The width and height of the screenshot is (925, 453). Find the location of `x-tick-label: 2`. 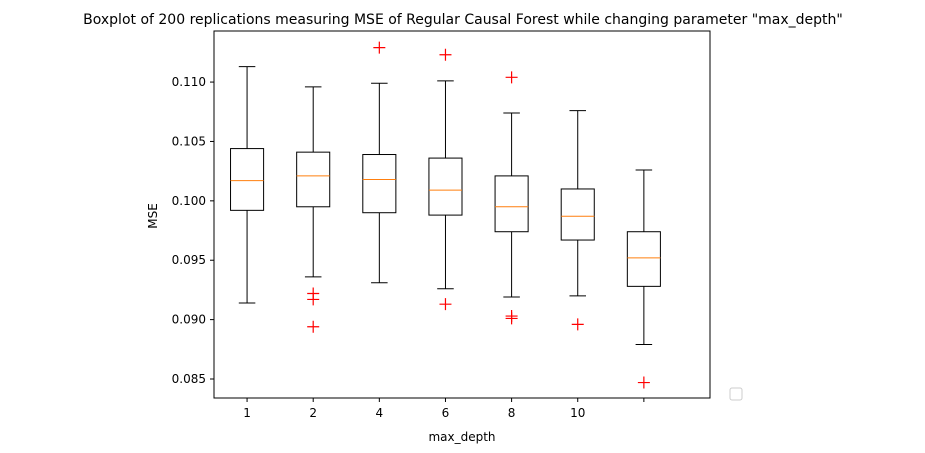

x-tick-label: 2 is located at coordinates (313, 413).